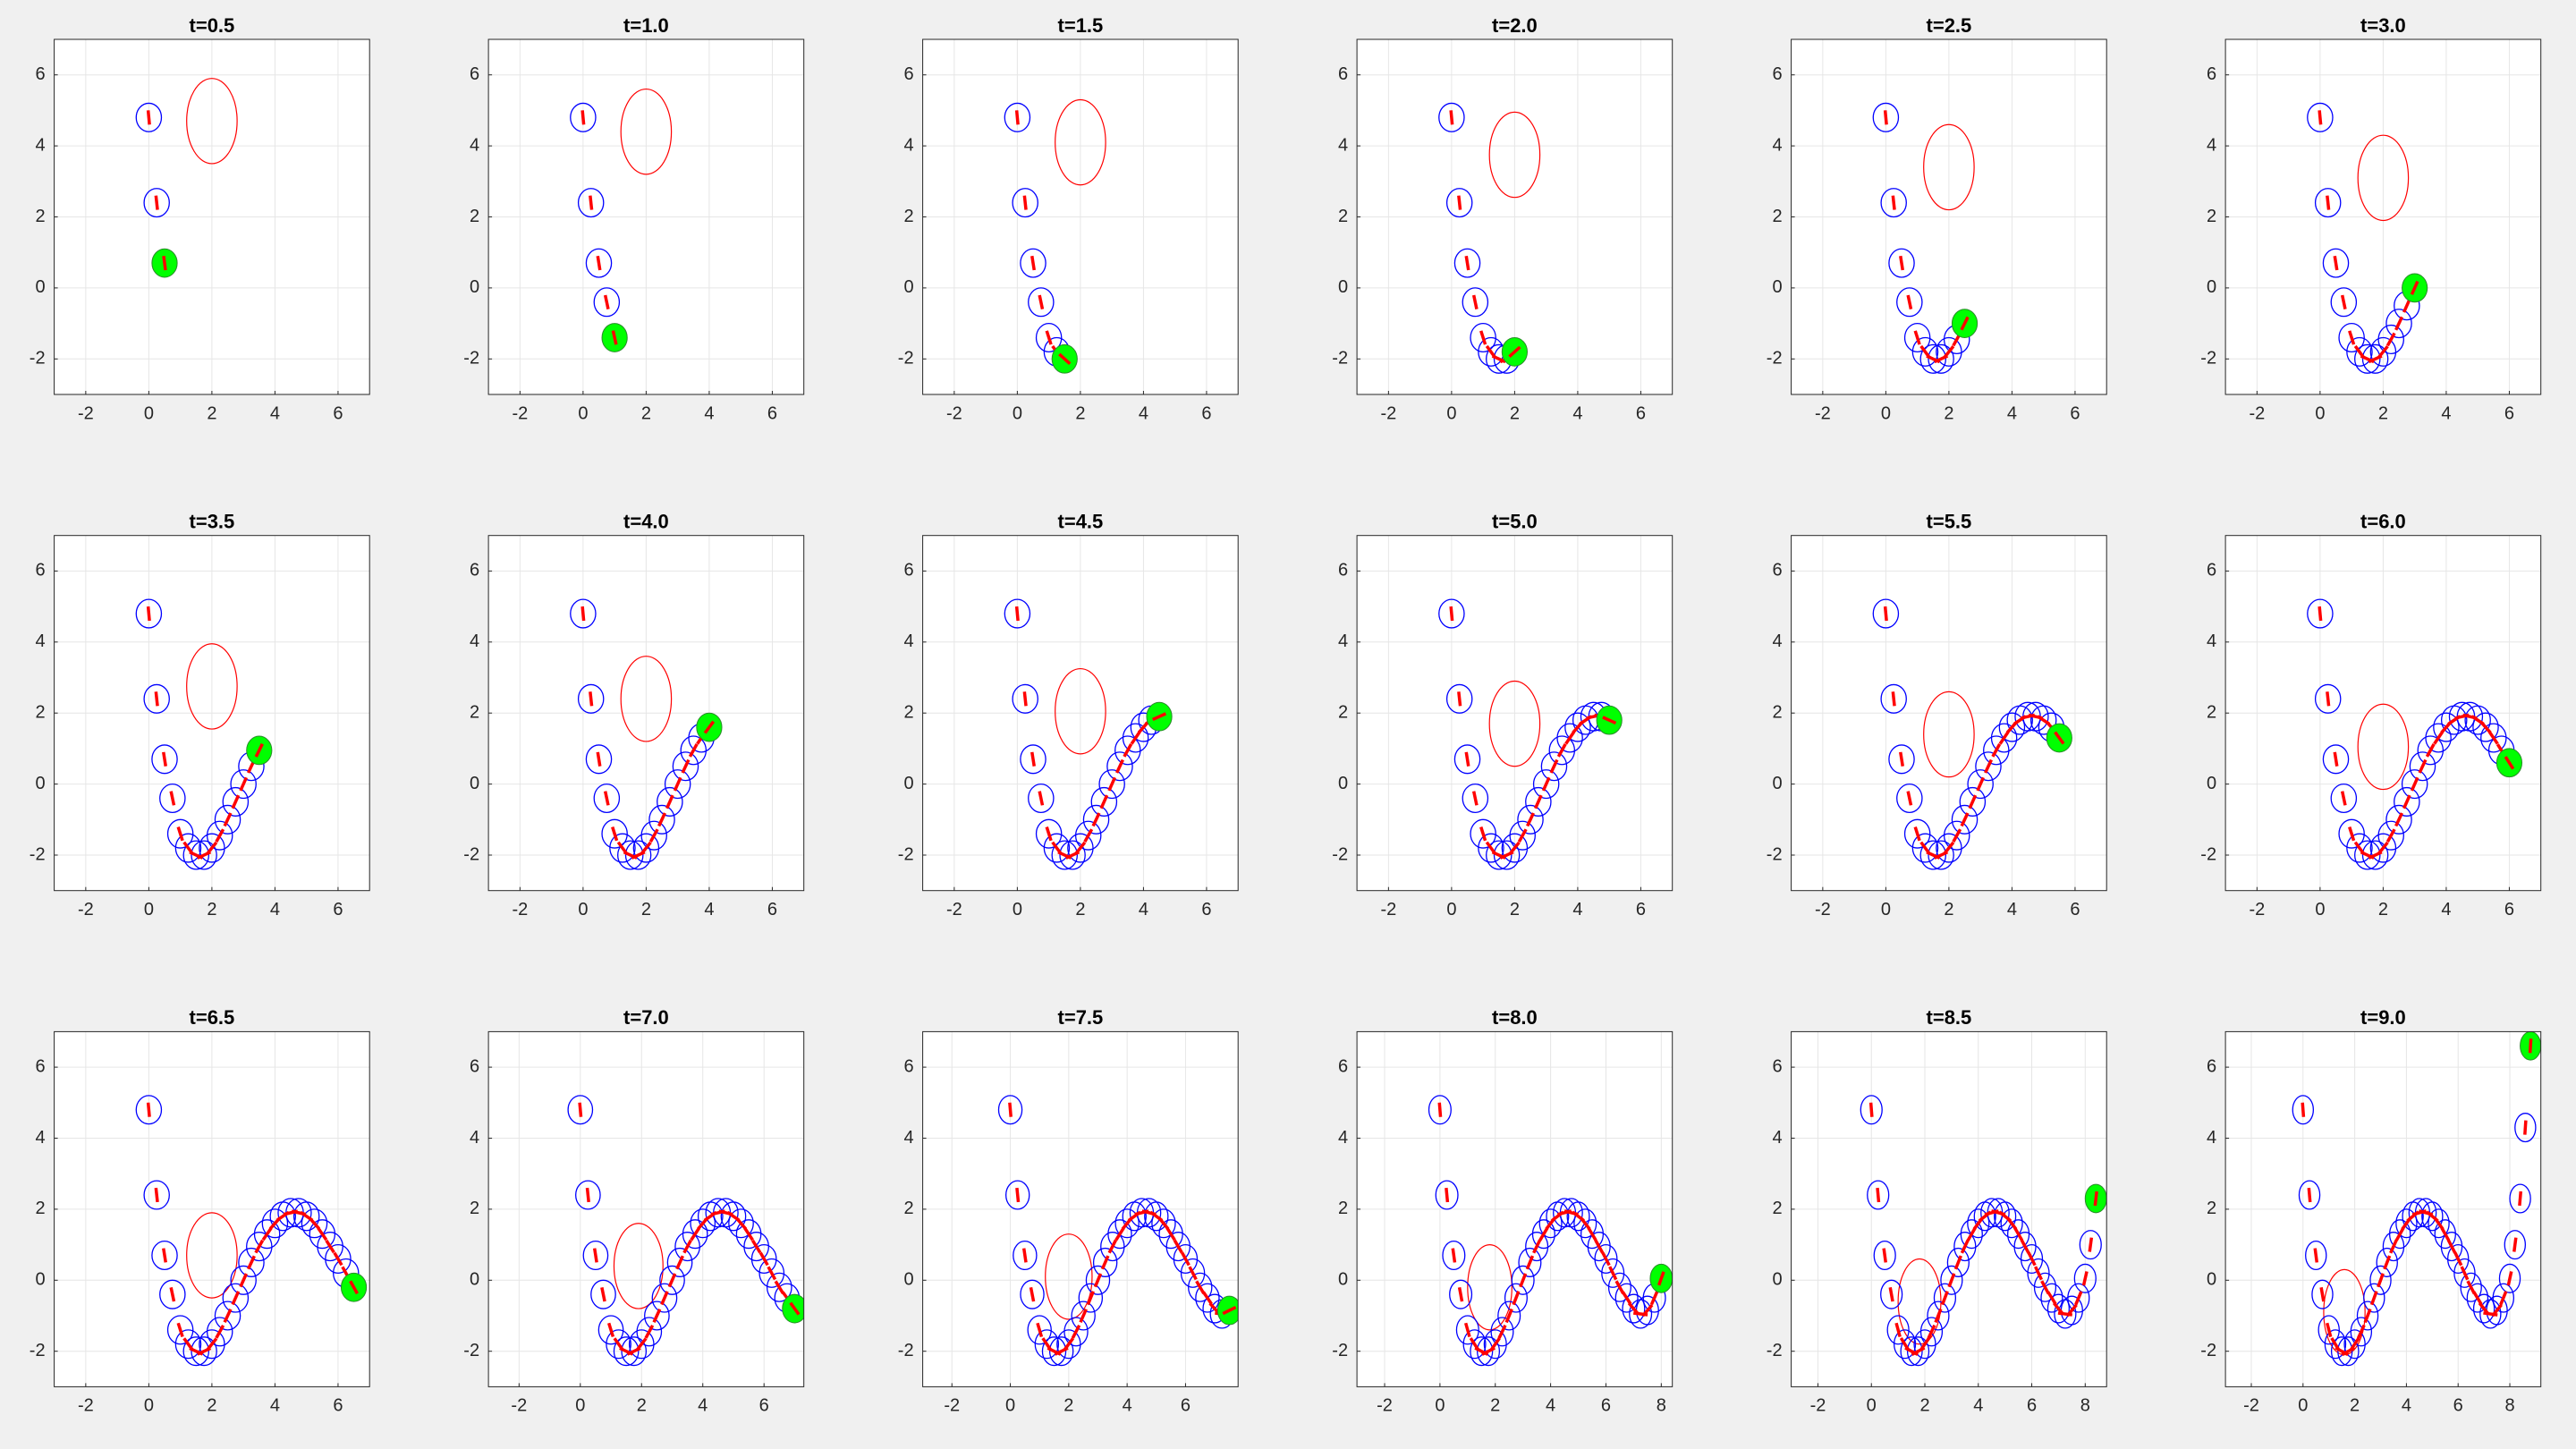  Describe the element at coordinates (1068, 1211) in the screenshot. I see `subplot: t=7.5 -2 0 2 4 6 -2 0 2 4 6` at that location.